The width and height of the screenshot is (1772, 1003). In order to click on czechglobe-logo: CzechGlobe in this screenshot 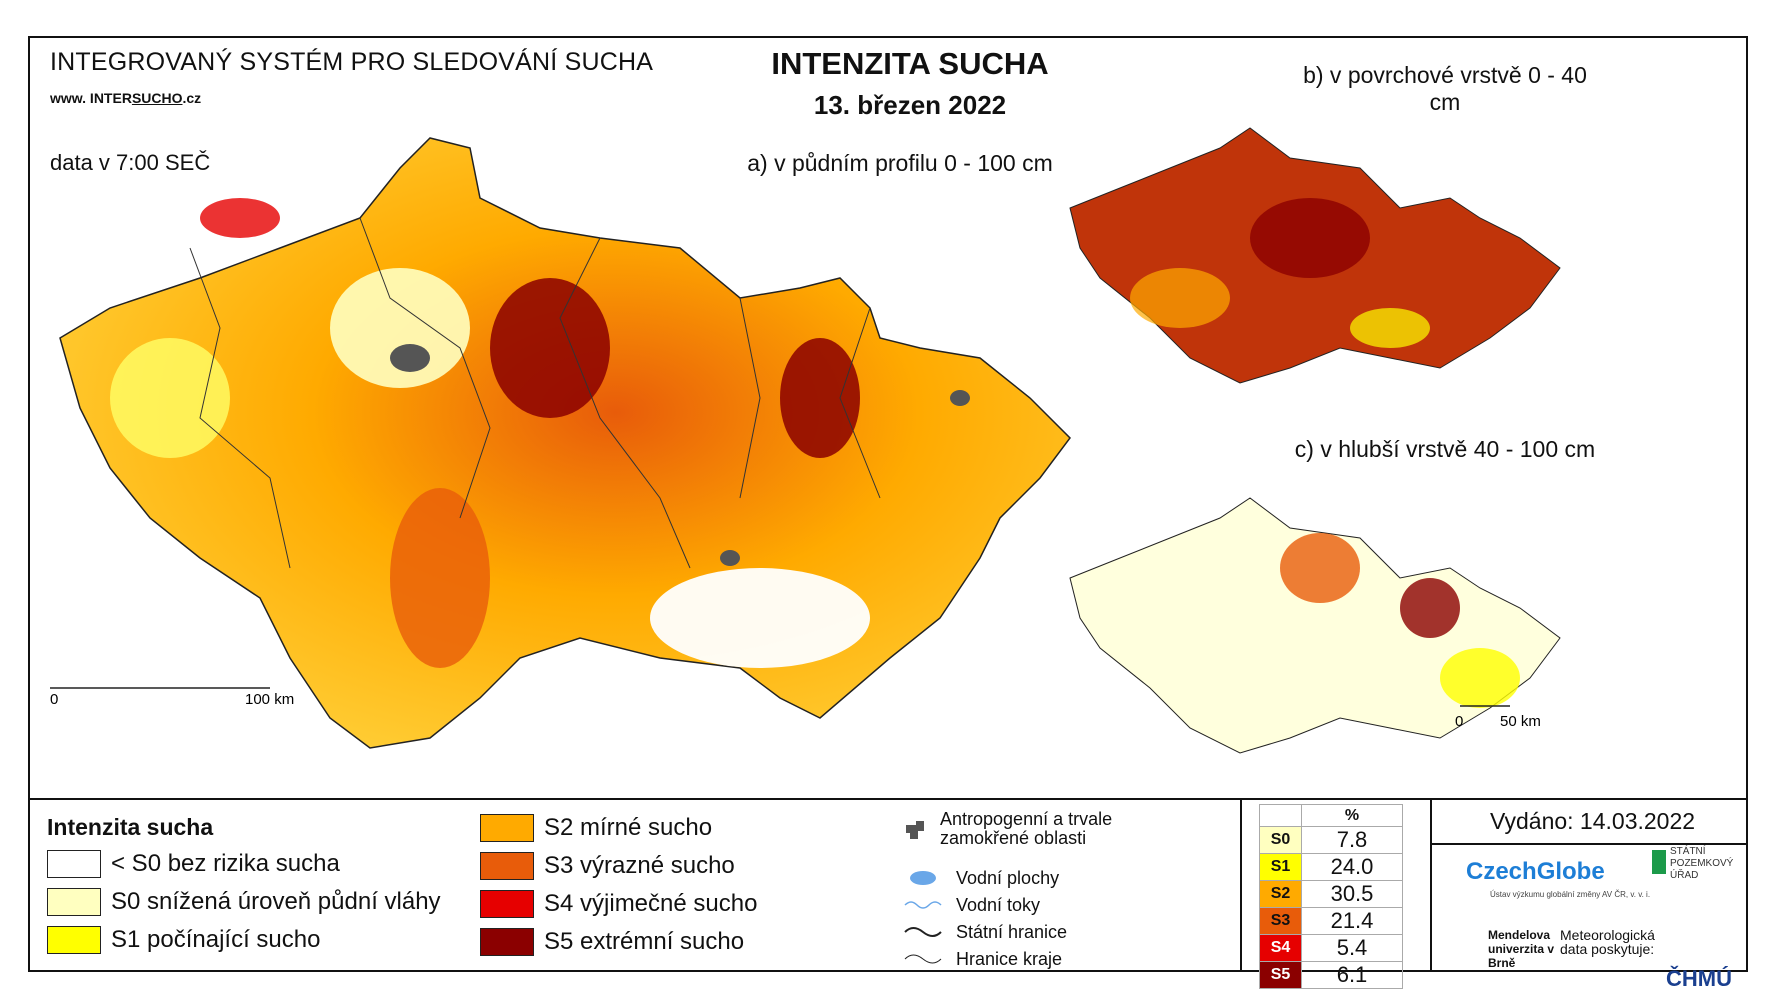, I will do `click(1535, 871)`.